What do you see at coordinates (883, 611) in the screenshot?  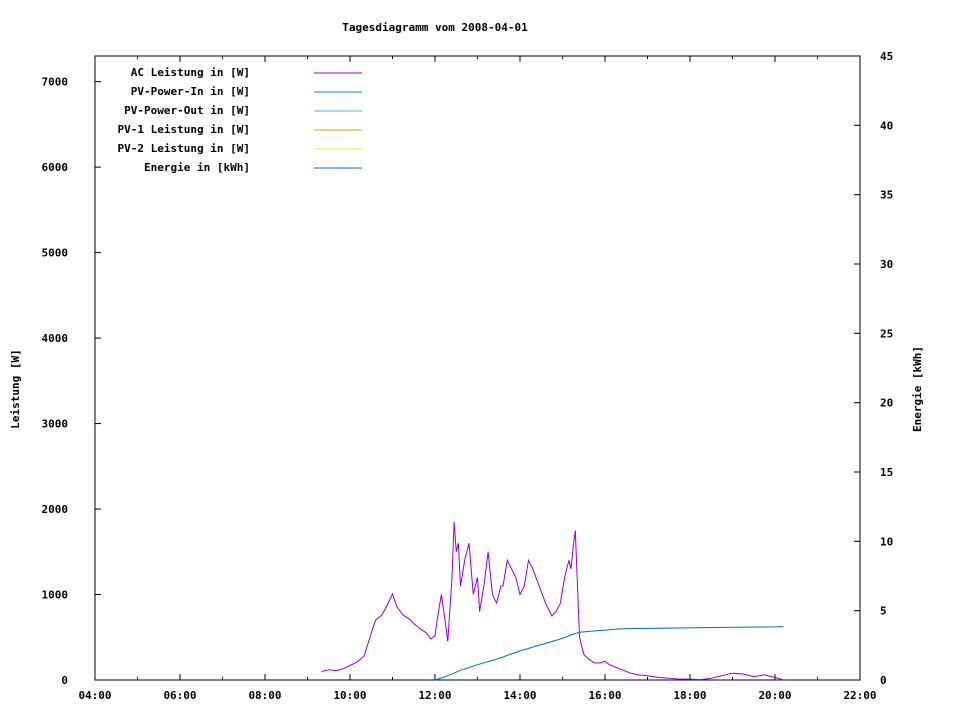 I see `y-right-tick-label: 5` at bounding box center [883, 611].